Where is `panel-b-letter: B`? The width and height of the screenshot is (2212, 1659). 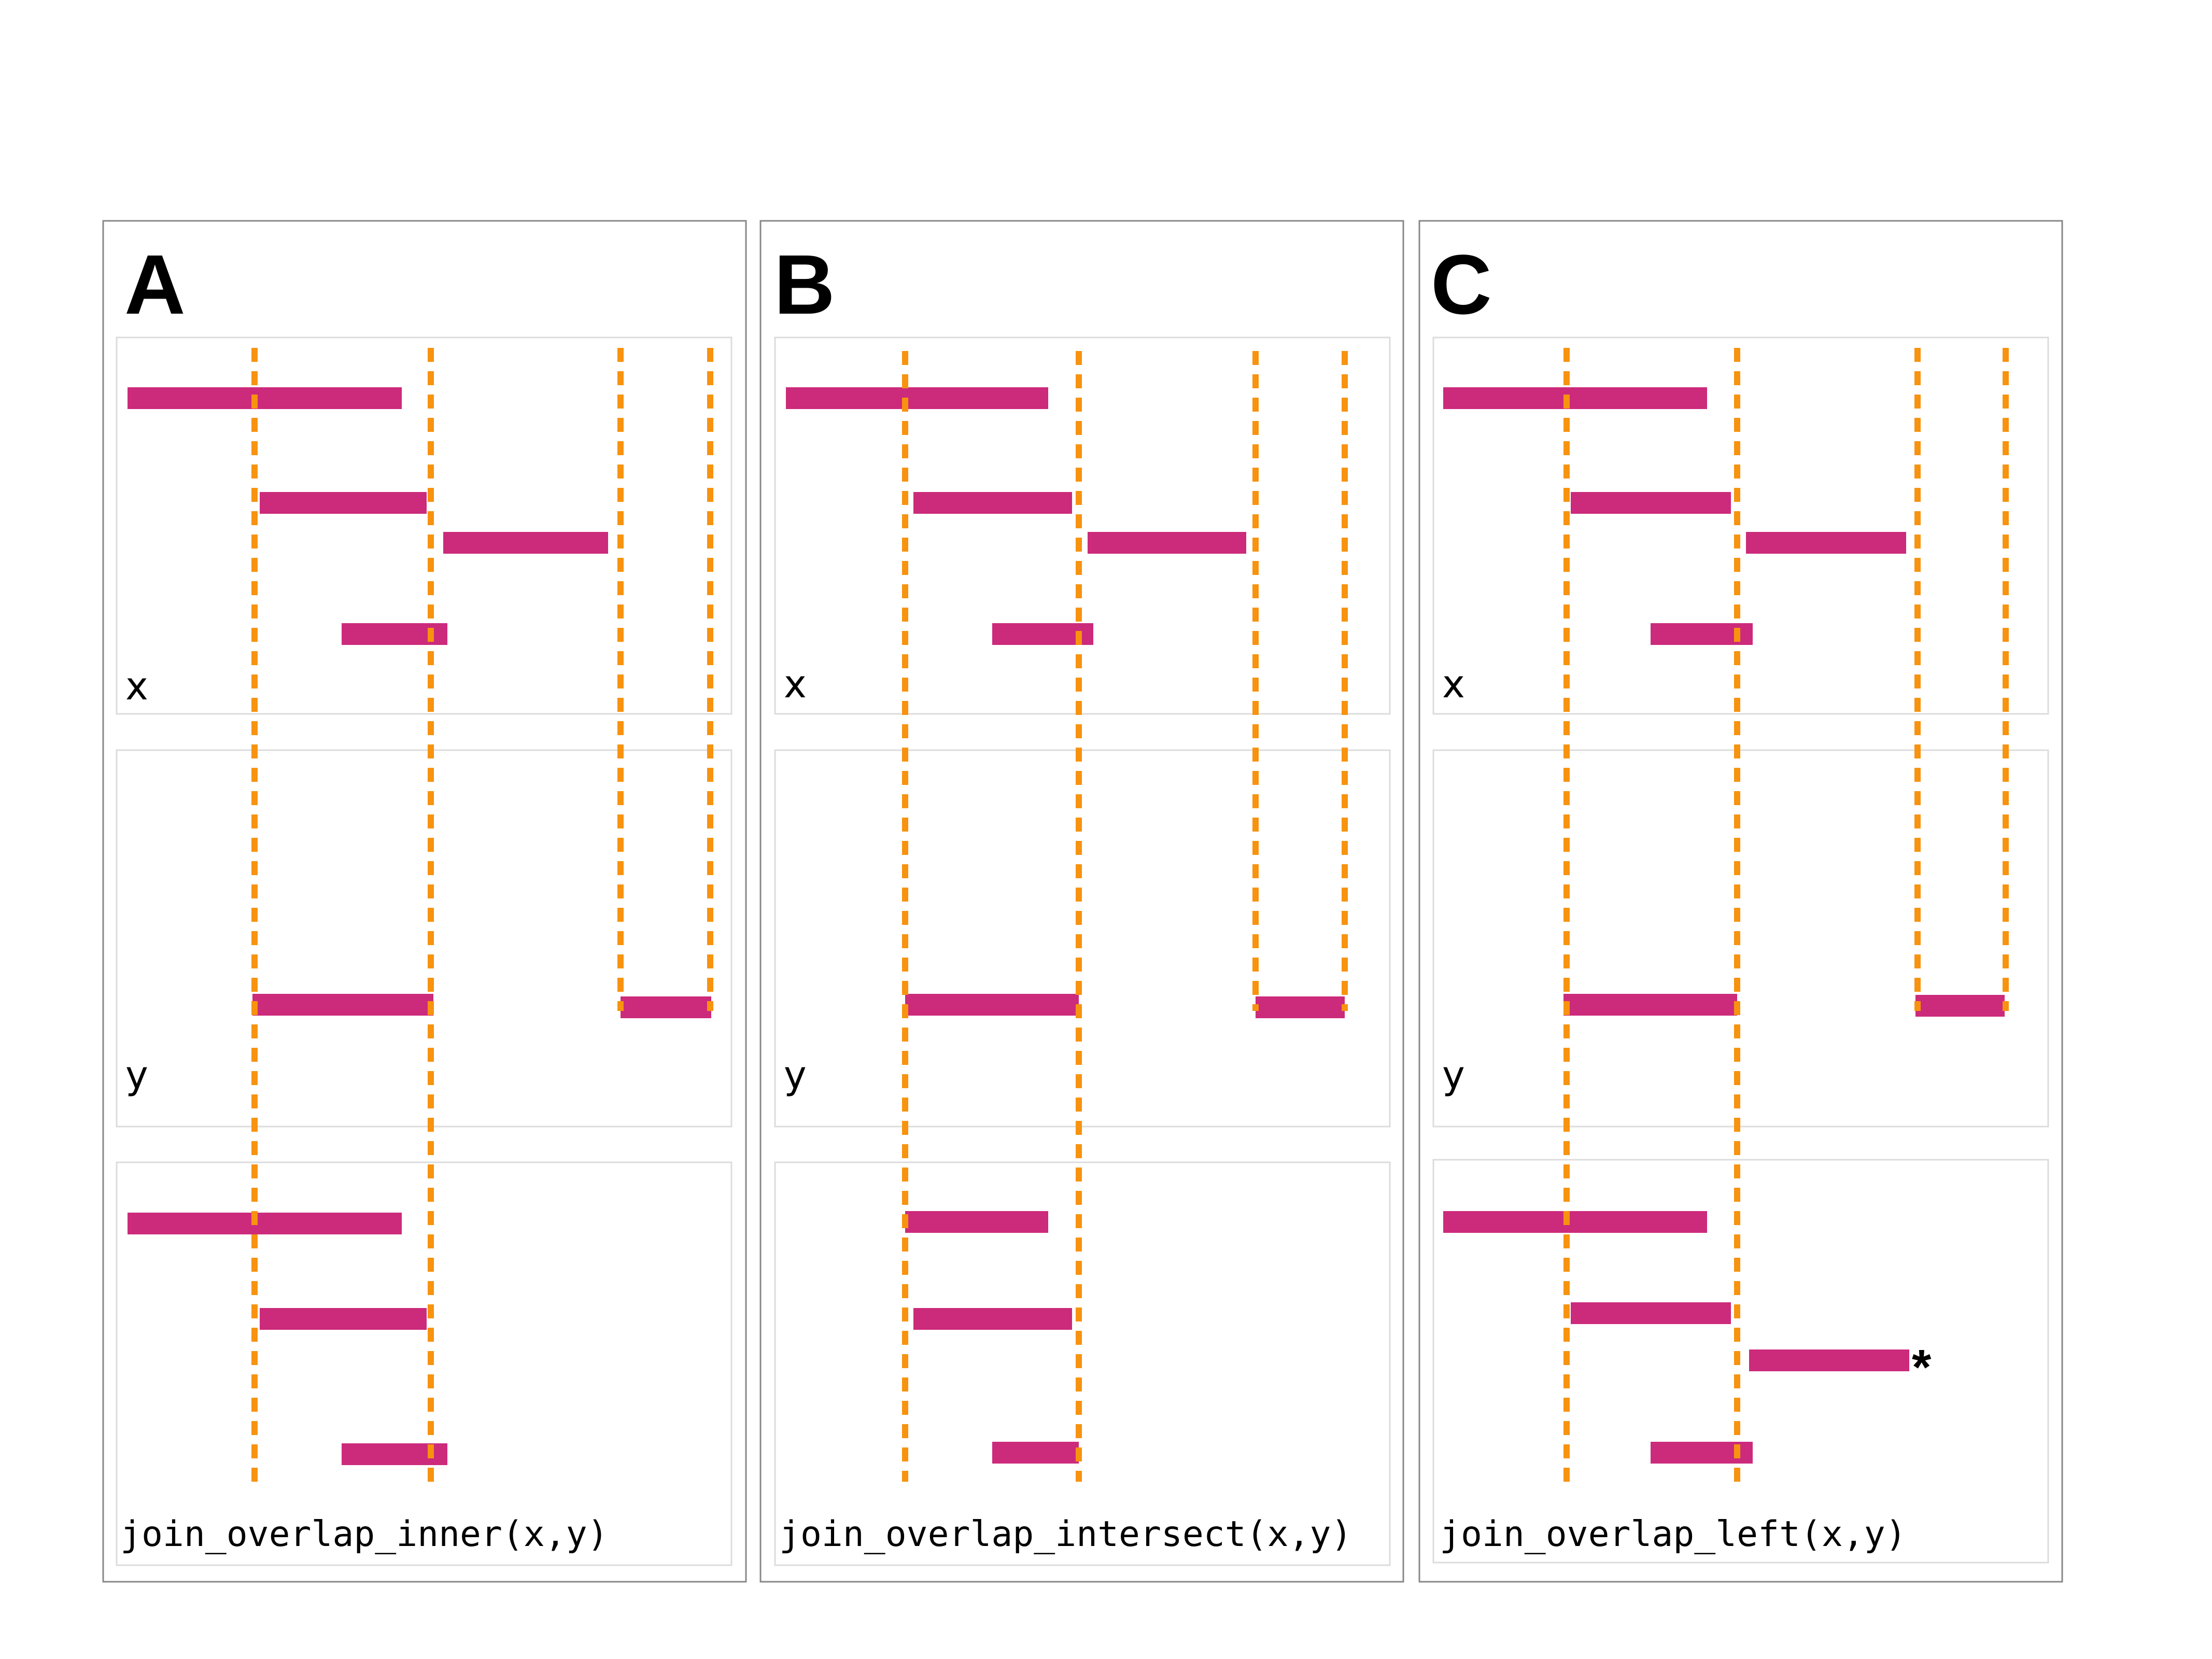
panel-b-letter: B is located at coordinates (804, 284).